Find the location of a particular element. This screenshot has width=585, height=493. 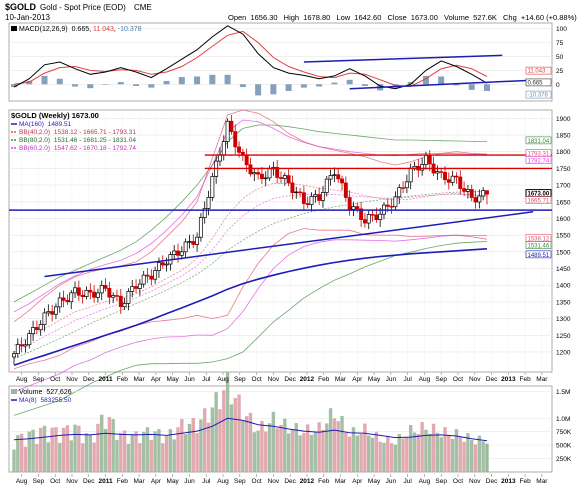

price-y-tick: 1250 is located at coordinates (563, 336).